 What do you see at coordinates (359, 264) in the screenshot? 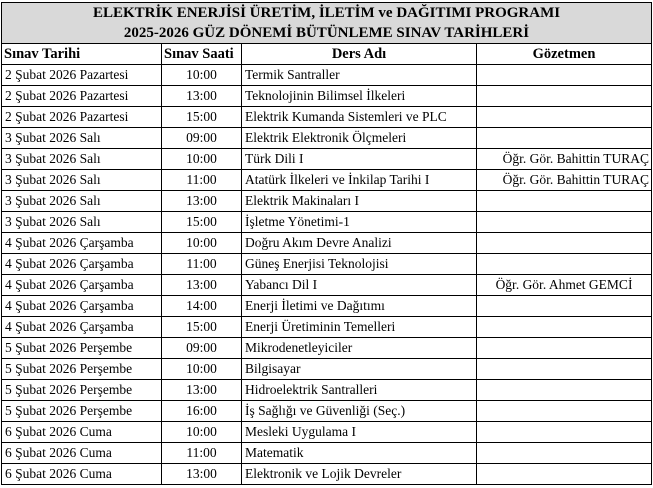
I see `cell-course: Güneş Enerjisi Teknolojisi` at bounding box center [359, 264].